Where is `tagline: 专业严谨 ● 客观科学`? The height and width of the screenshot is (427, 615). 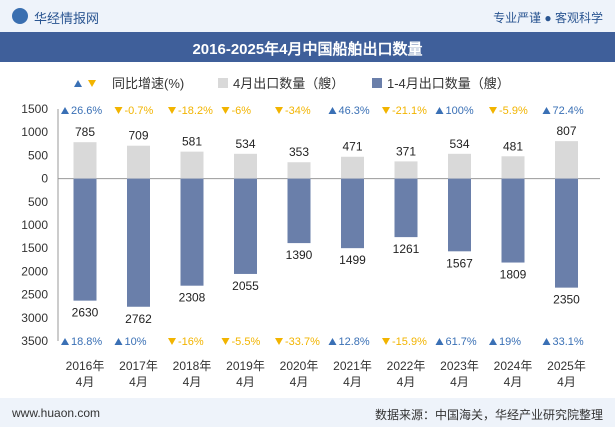 tagline: 专业严谨 ● 客观科学 is located at coordinates (548, 18).